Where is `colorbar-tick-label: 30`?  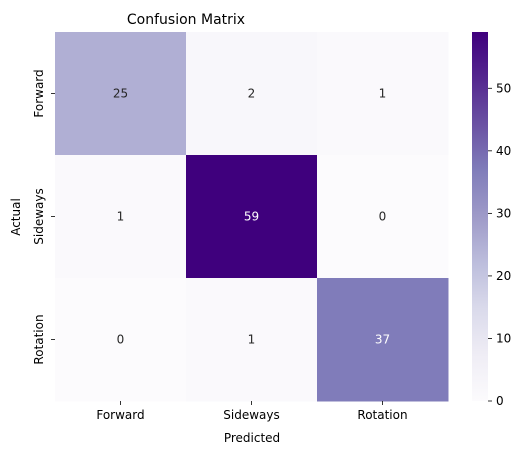 colorbar-tick-label: 30 is located at coordinates (503, 213).